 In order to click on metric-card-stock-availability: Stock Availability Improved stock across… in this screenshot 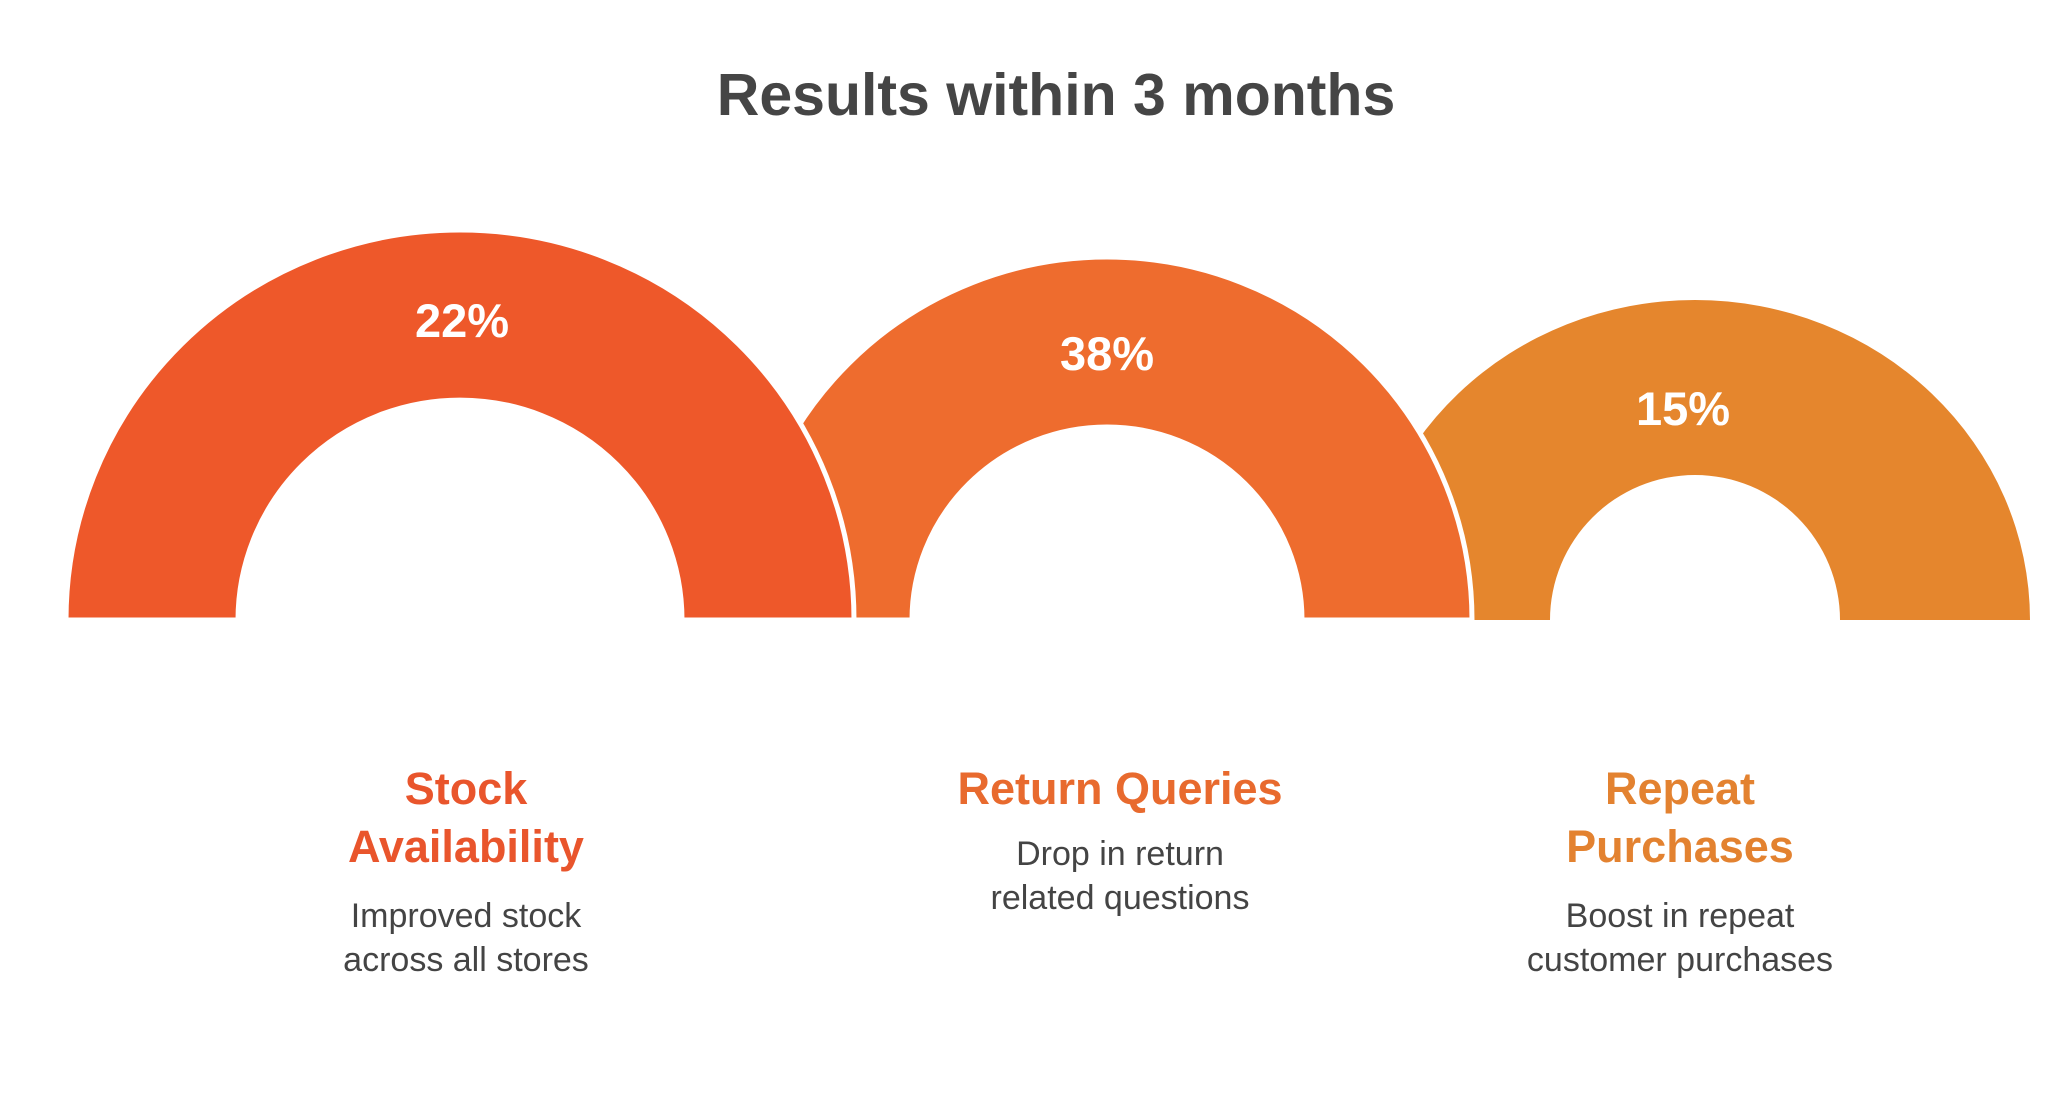, I will do `click(466, 871)`.